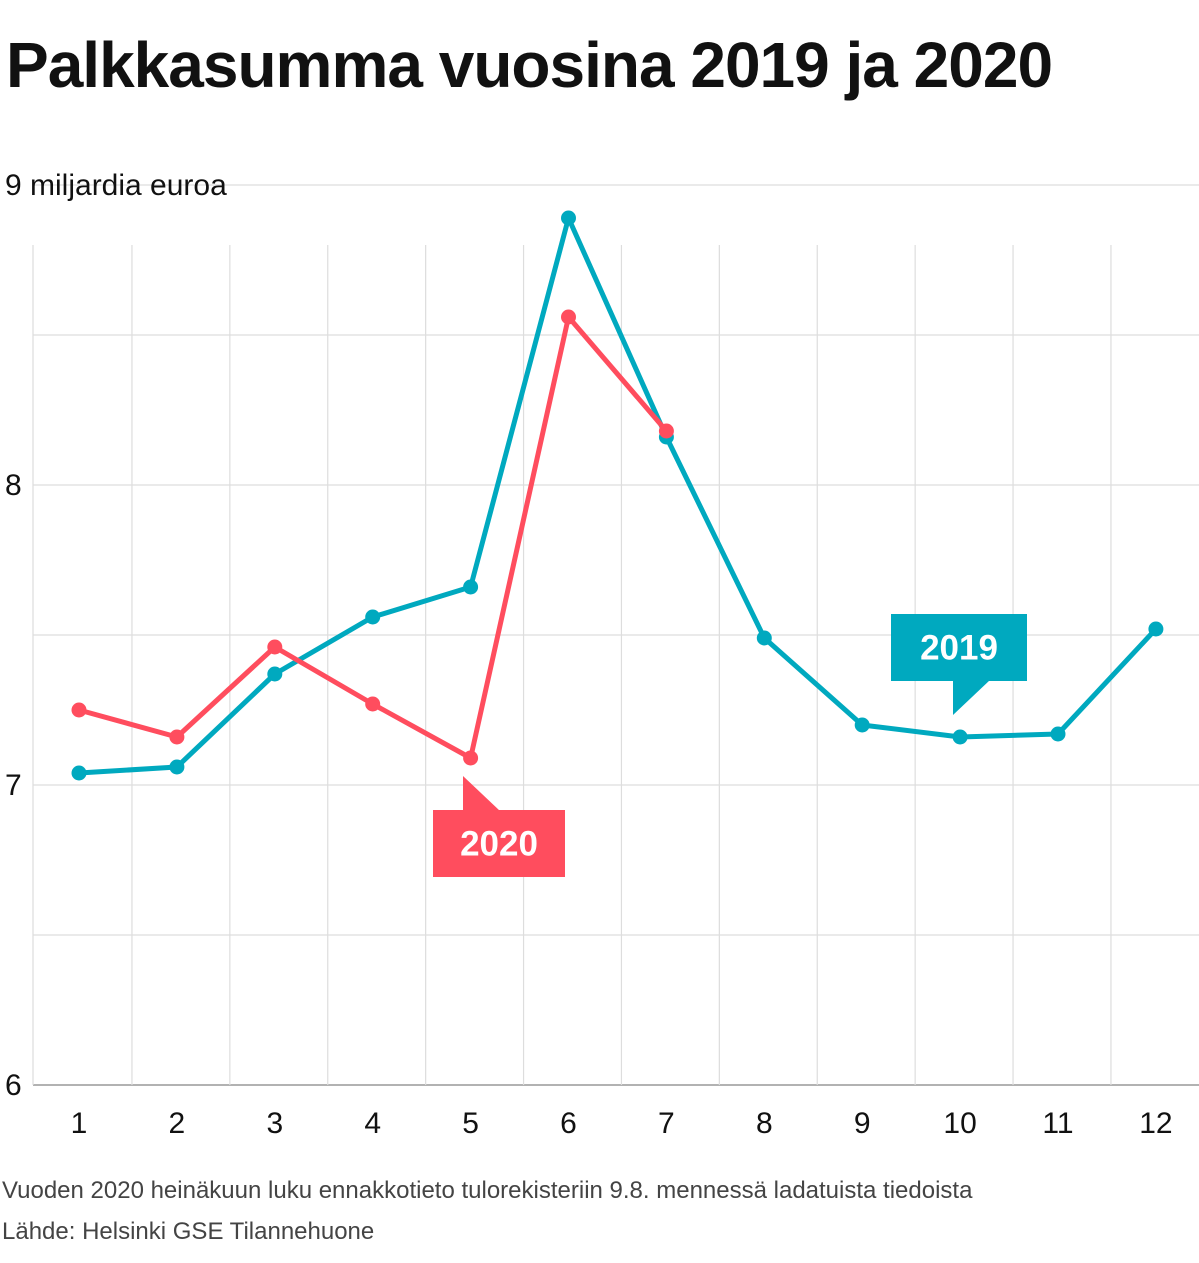  I want to click on x-tick-label: 8, so click(764, 1123).